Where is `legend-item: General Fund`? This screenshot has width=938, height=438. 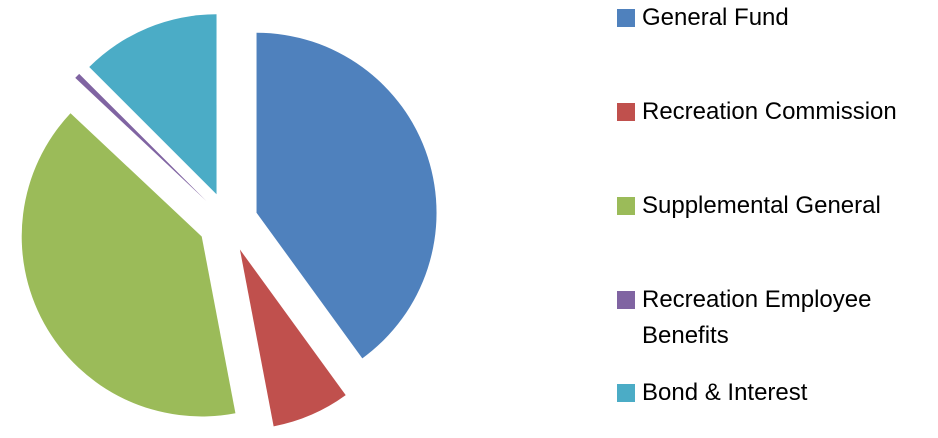 legend-item: General Fund is located at coordinates (776, 18).